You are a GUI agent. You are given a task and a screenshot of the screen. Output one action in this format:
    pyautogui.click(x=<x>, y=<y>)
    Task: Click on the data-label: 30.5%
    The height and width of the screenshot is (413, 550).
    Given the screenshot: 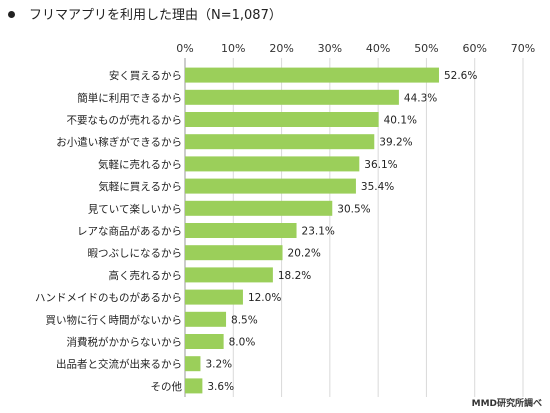 What is the action you would take?
    pyautogui.click(x=353, y=209)
    